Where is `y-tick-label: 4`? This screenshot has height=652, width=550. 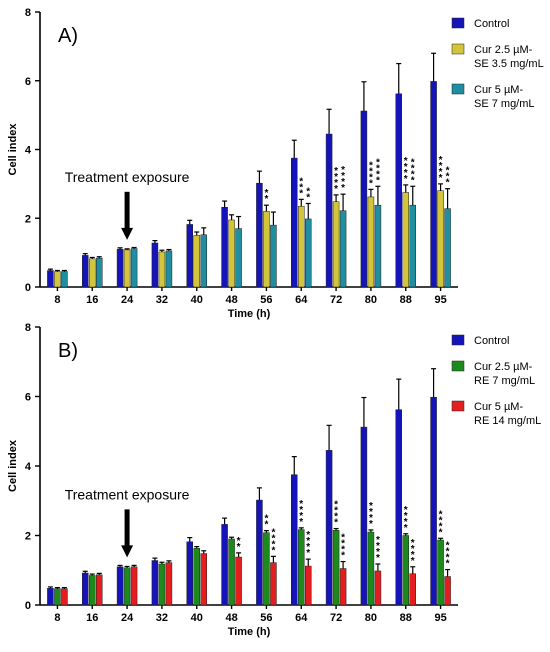 y-tick-label: 4 is located at coordinates (28, 467).